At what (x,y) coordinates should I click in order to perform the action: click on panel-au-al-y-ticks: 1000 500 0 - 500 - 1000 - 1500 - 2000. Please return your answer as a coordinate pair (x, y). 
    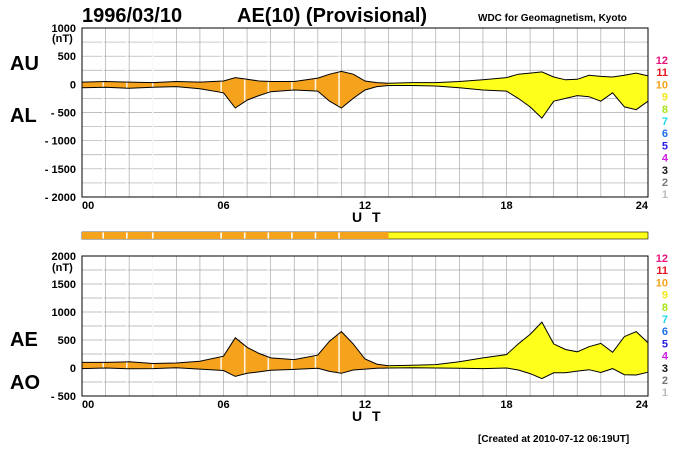
    Looking at the image, I should click on (60, 113).